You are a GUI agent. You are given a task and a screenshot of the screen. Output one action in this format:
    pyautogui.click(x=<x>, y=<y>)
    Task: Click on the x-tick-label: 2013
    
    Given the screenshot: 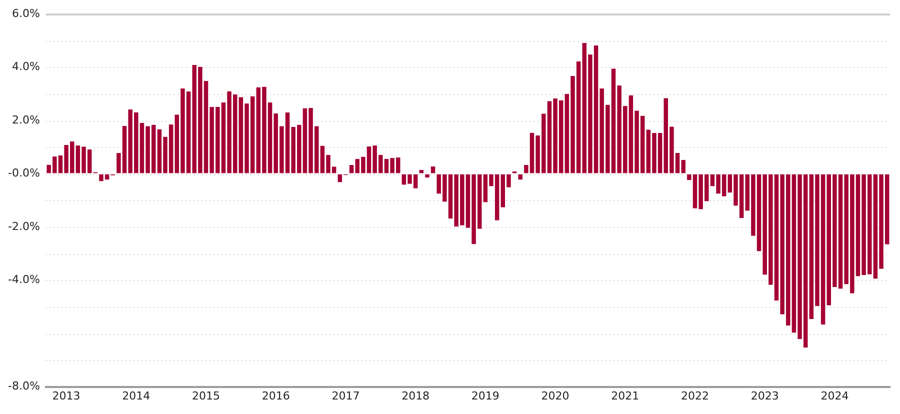 What is the action you would take?
    pyautogui.click(x=66, y=395)
    